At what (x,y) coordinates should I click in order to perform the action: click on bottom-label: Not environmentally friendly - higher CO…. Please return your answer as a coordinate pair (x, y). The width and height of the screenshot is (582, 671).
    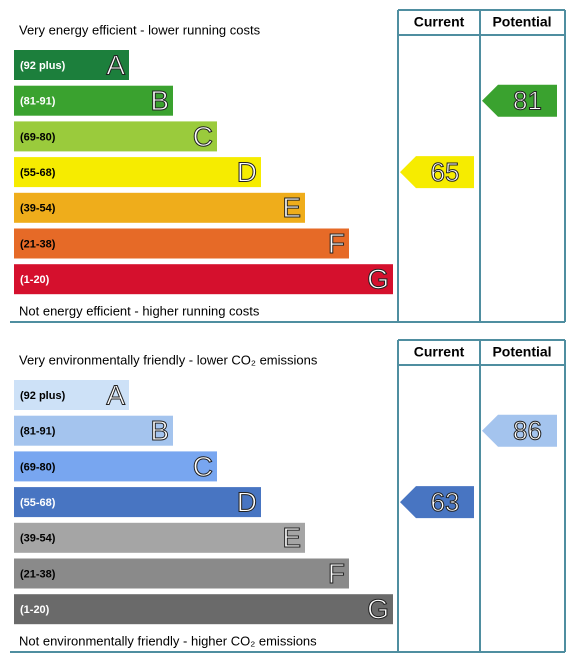
    Looking at the image, I should click on (168, 640).